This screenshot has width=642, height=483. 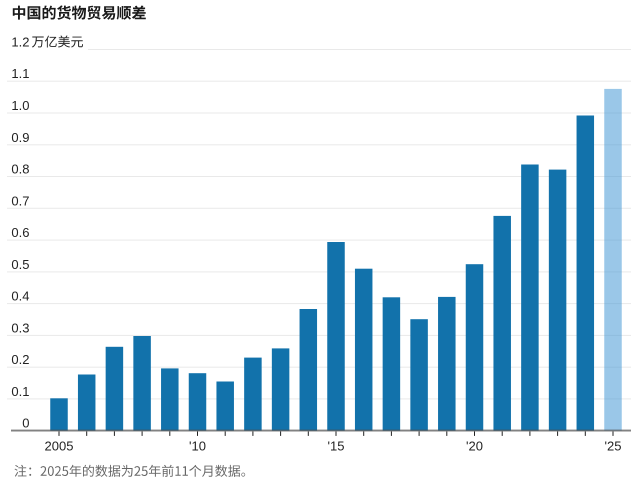 What do you see at coordinates (197, 445) in the screenshot?
I see `svg-text: '10` at bounding box center [197, 445].